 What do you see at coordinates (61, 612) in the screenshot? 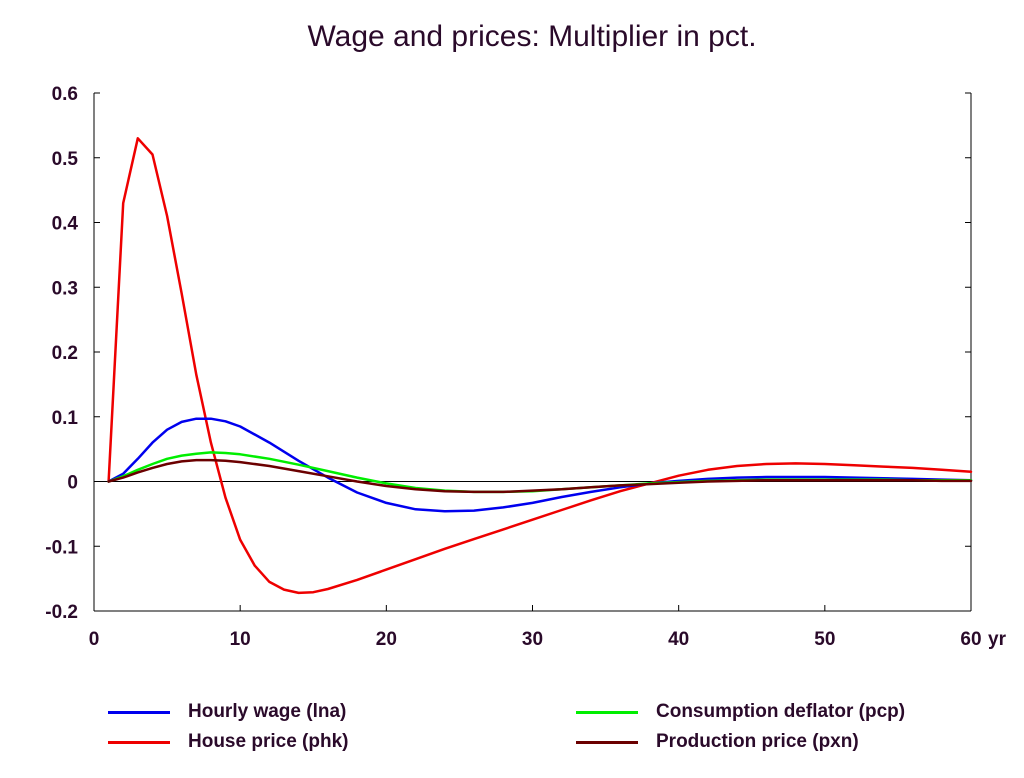
I see `y-tick-label: -0.2` at bounding box center [61, 612].